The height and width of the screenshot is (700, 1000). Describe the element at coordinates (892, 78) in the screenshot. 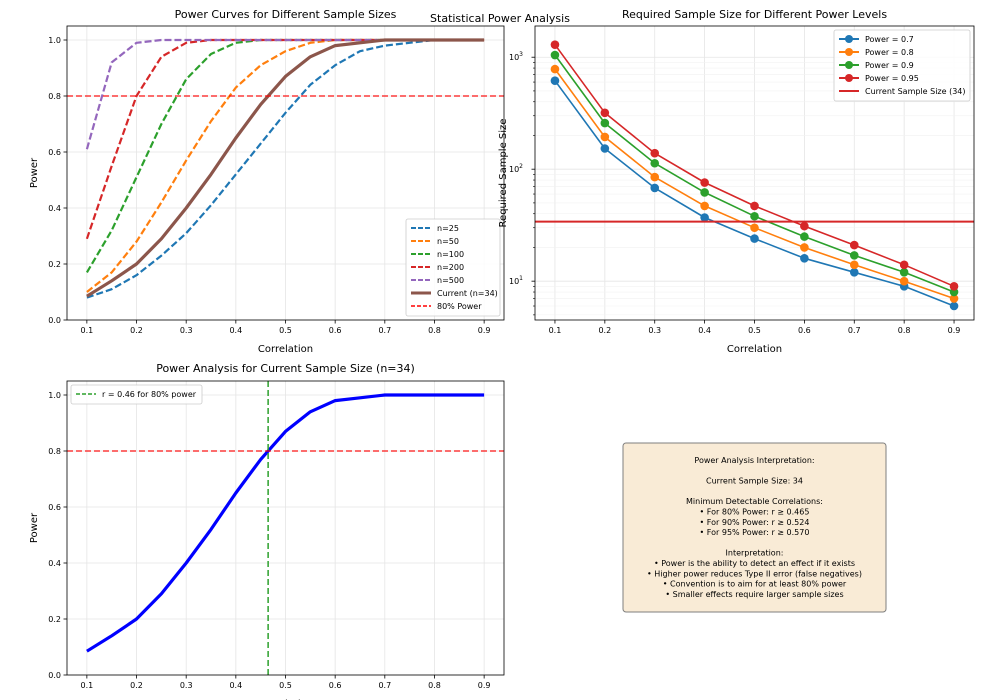

I see `legend-label: Power = 0.95` at that location.